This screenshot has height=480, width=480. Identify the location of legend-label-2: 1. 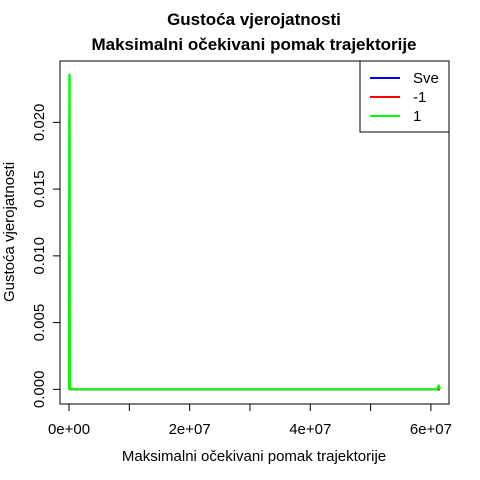
(417, 116).